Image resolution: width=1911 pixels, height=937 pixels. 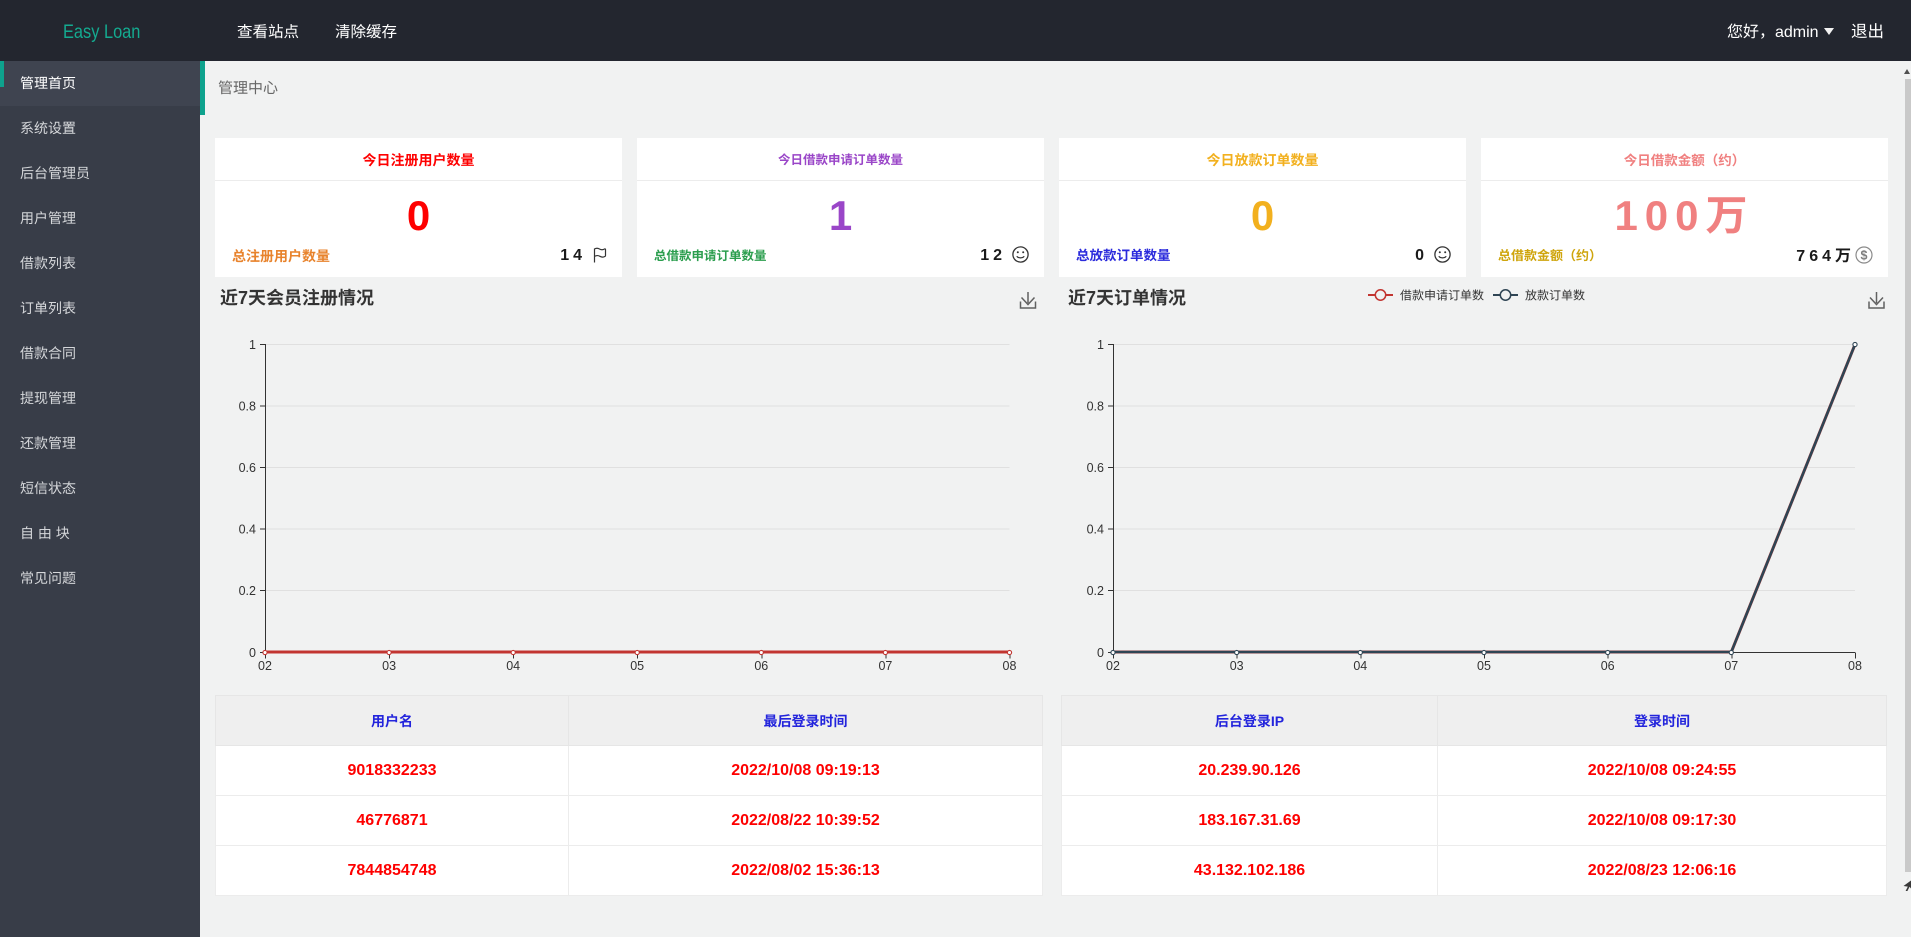 I want to click on svg-text: 放款订单数, so click(x=1555, y=296).